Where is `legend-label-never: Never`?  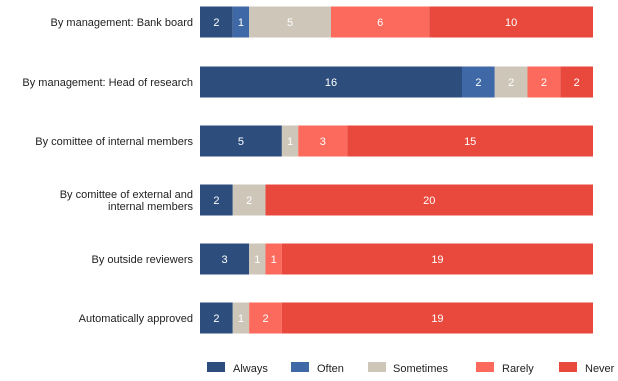
legend-label-never: Never is located at coordinates (600, 369).